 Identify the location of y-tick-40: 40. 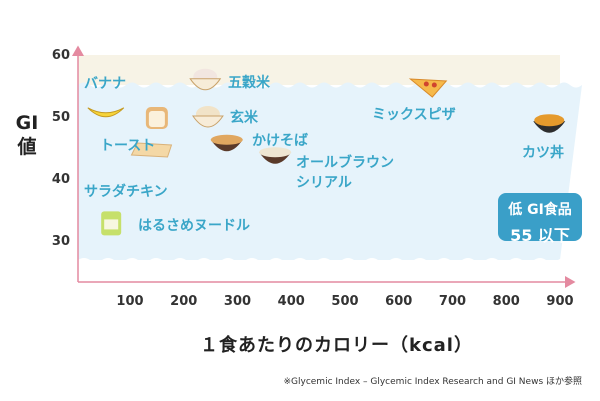
(60, 179).